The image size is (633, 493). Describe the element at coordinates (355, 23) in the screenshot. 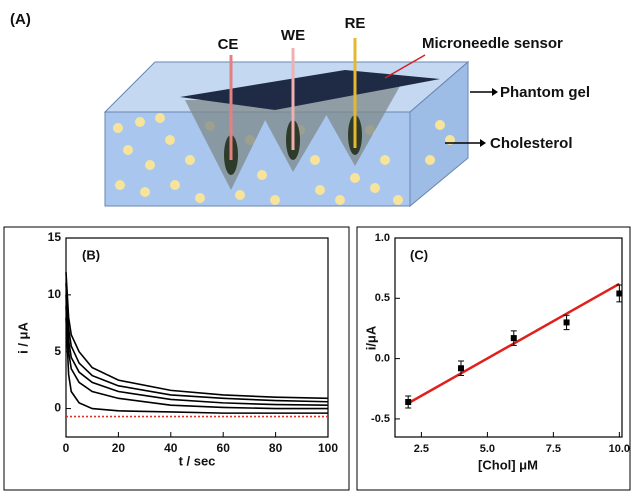

I see `electrode-label: RE` at that location.